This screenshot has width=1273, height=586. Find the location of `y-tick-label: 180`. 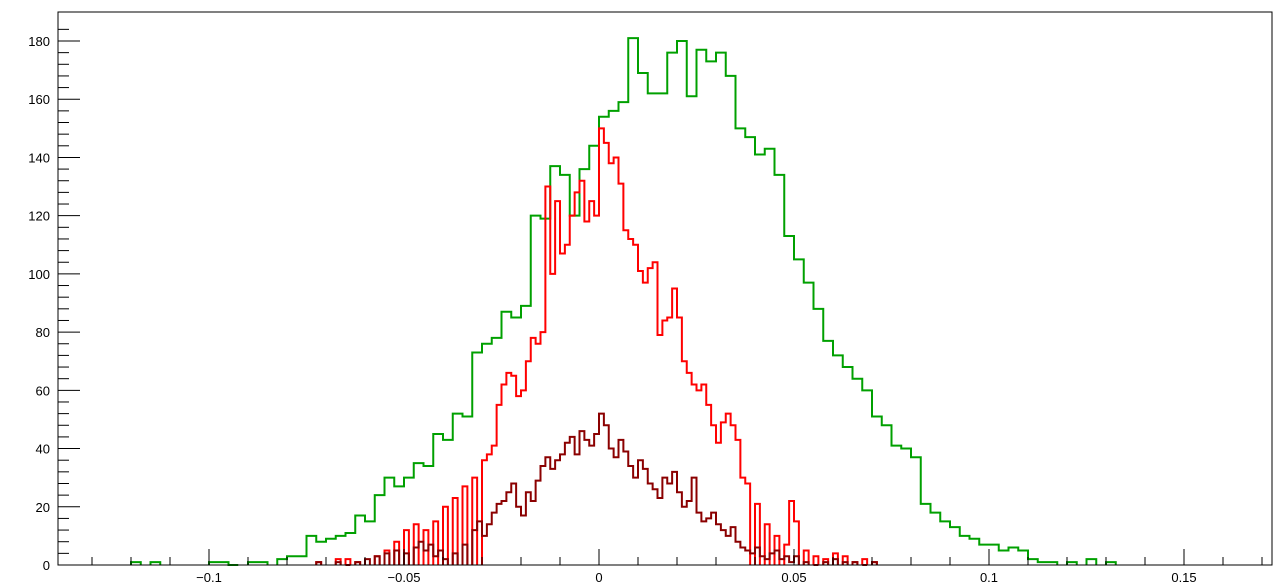

y-tick-label: 180 is located at coordinates (39, 41).